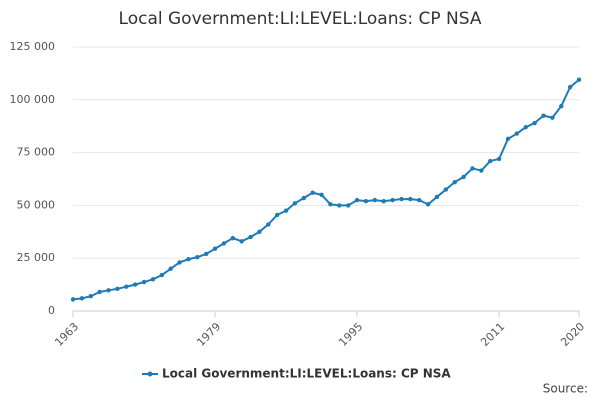  Describe the element at coordinates (350, 334) in the screenshot. I see `x-tick-label: 1995` at that location.